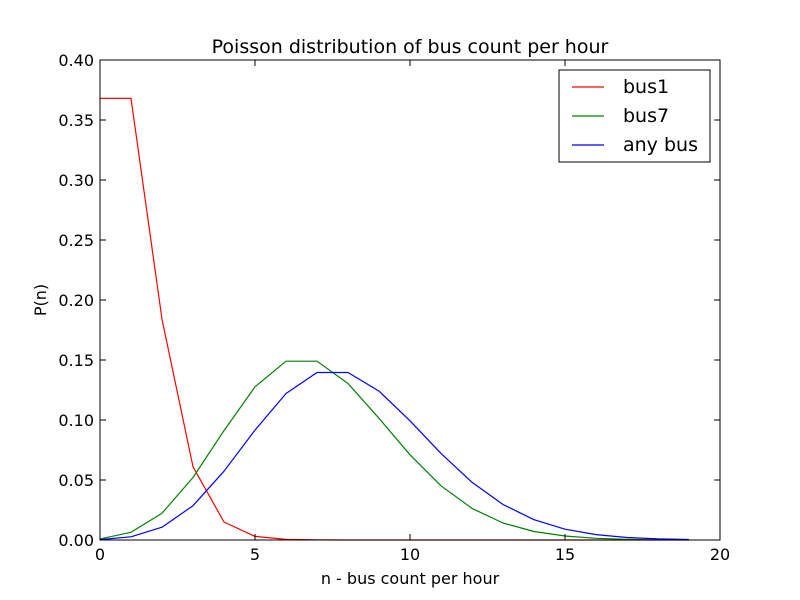 This screenshot has height=600, width=800. Describe the element at coordinates (76, 60) in the screenshot. I see `y-tick-label: 0.40` at that location.